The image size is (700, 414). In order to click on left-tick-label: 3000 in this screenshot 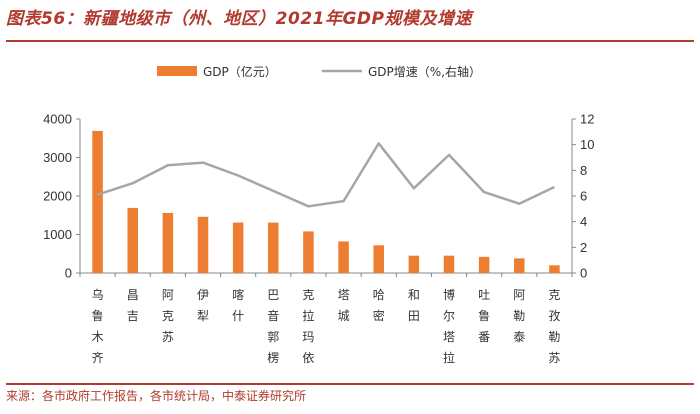, I will do `click(57, 157)`.